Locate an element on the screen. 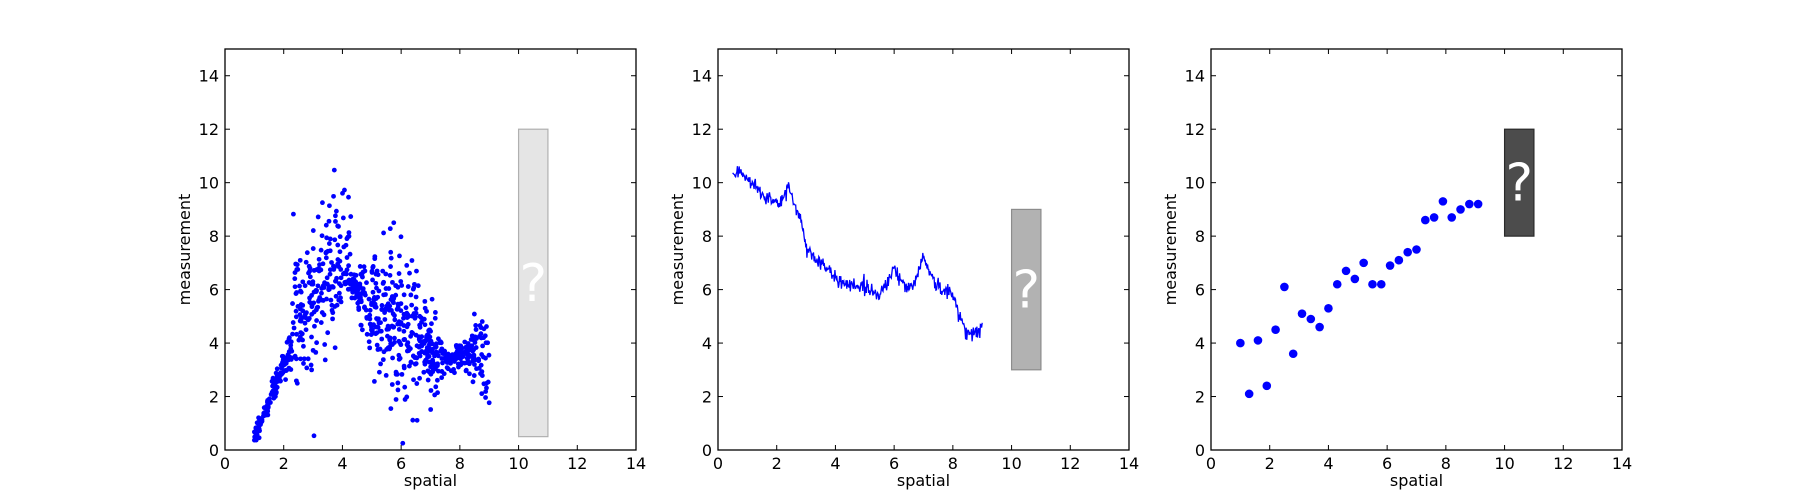 This screenshot has height=500, width=1800. y-axis-label: measurement is located at coordinates (1170, 250).